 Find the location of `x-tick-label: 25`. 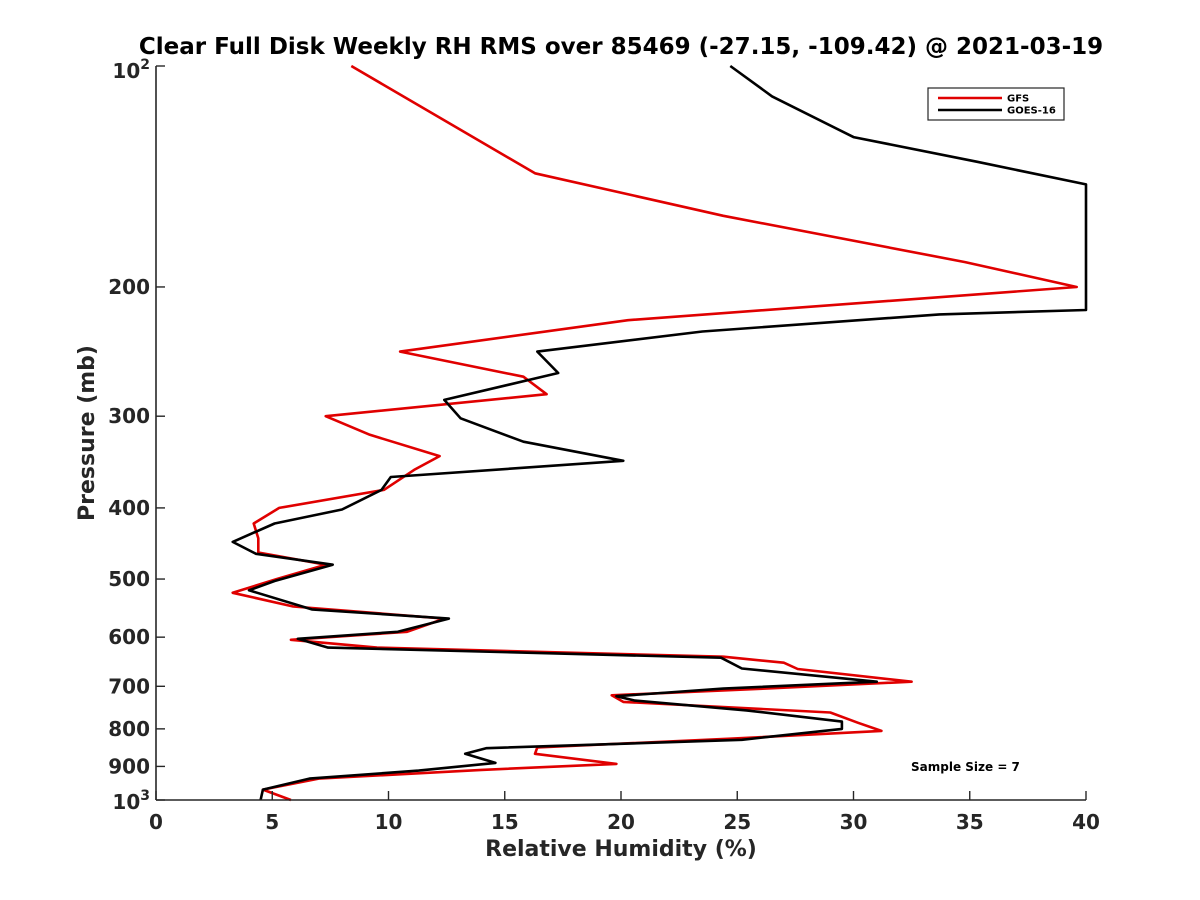

x-tick-label: 25 is located at coordinates (737, 822).